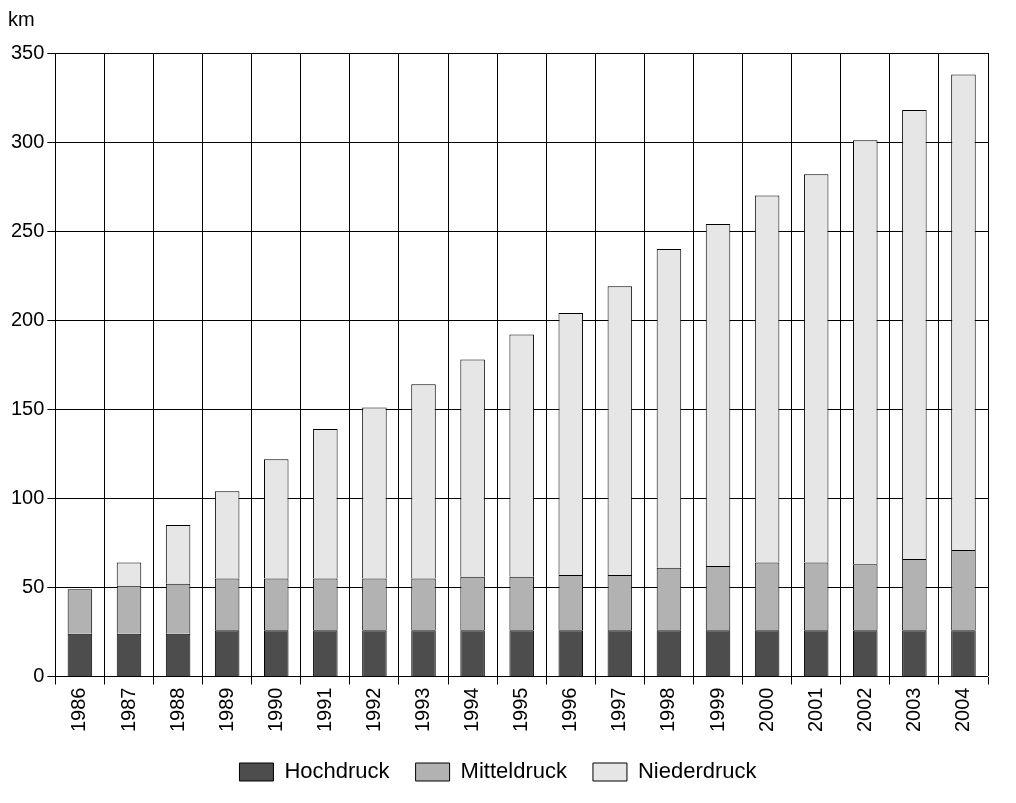 Image resolution: width=1016 pixels, height=803 pixels. Describe the element at coordinates (27, 140) in the screenshot. I see `y-tick-label: 300` at that location.